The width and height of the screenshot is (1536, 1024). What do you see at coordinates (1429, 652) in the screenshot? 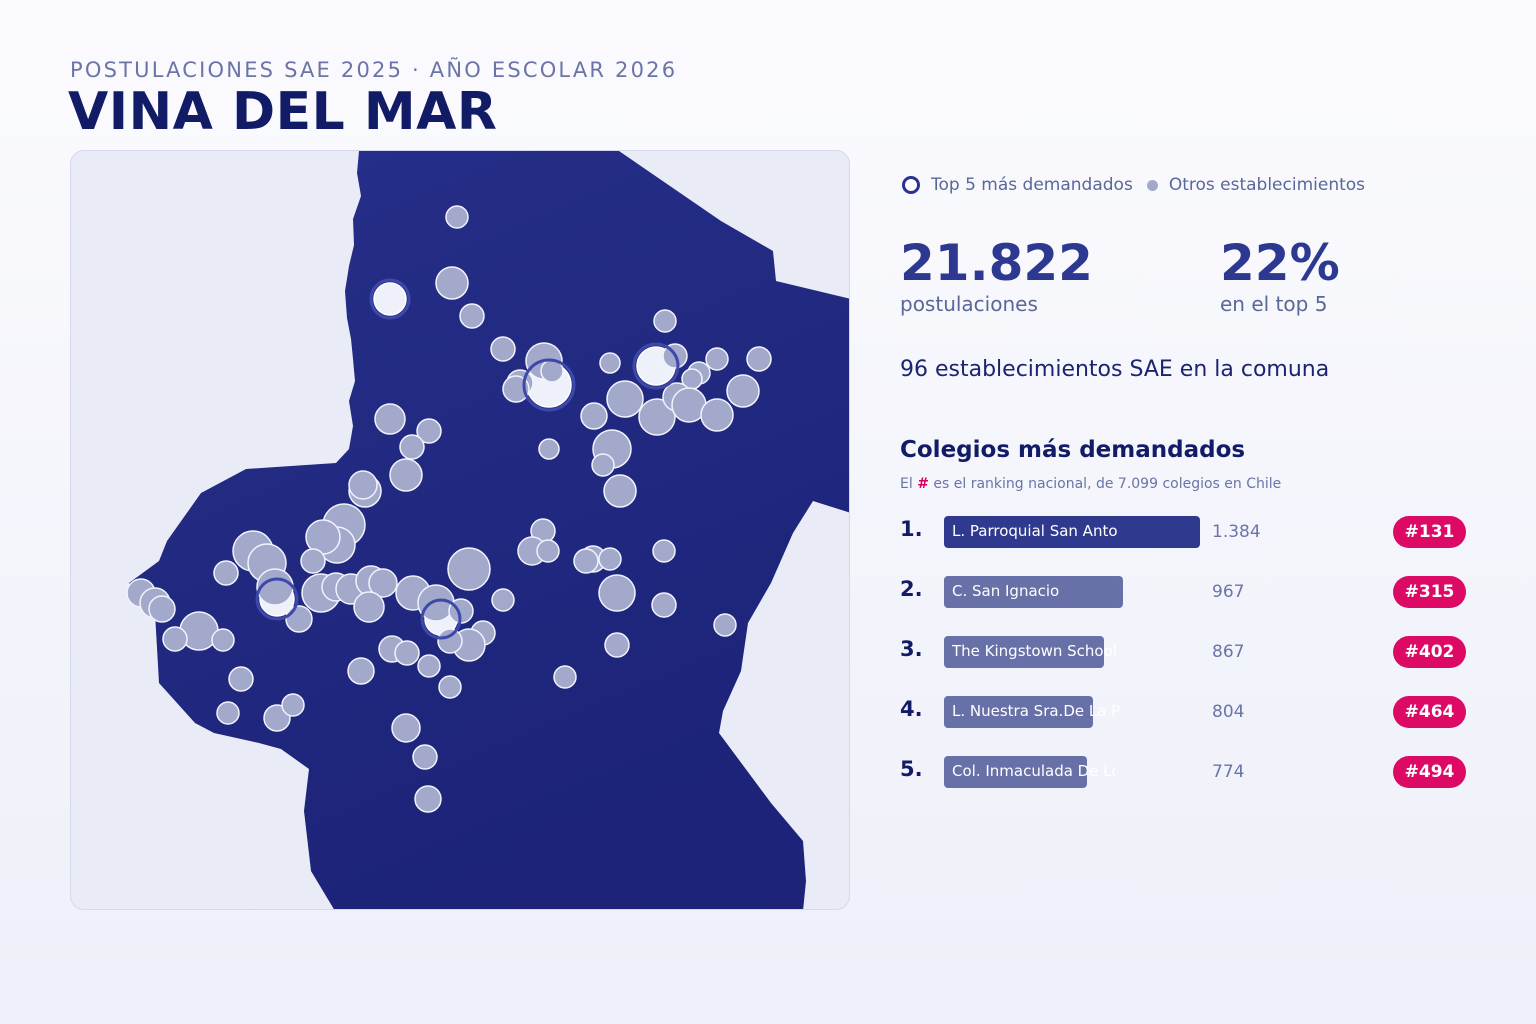
I see `national-rank-badge: #402` at bounding box center [1429, 652].